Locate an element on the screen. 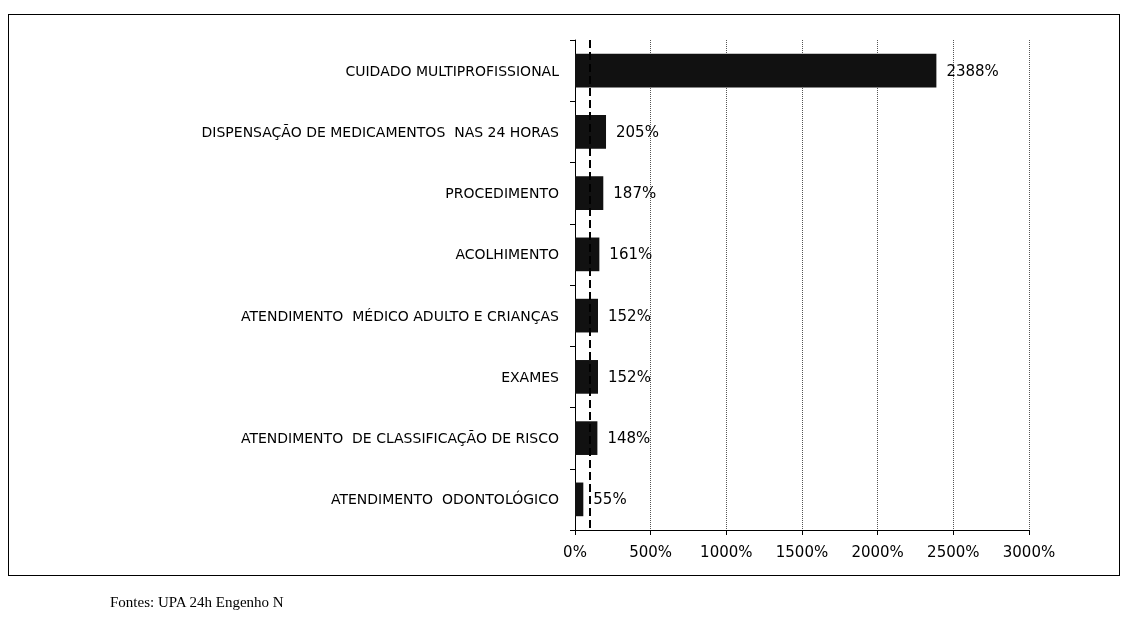 The image size is (1129, 622). x-tick-label: 2500% is located at coordinates (953, 551).